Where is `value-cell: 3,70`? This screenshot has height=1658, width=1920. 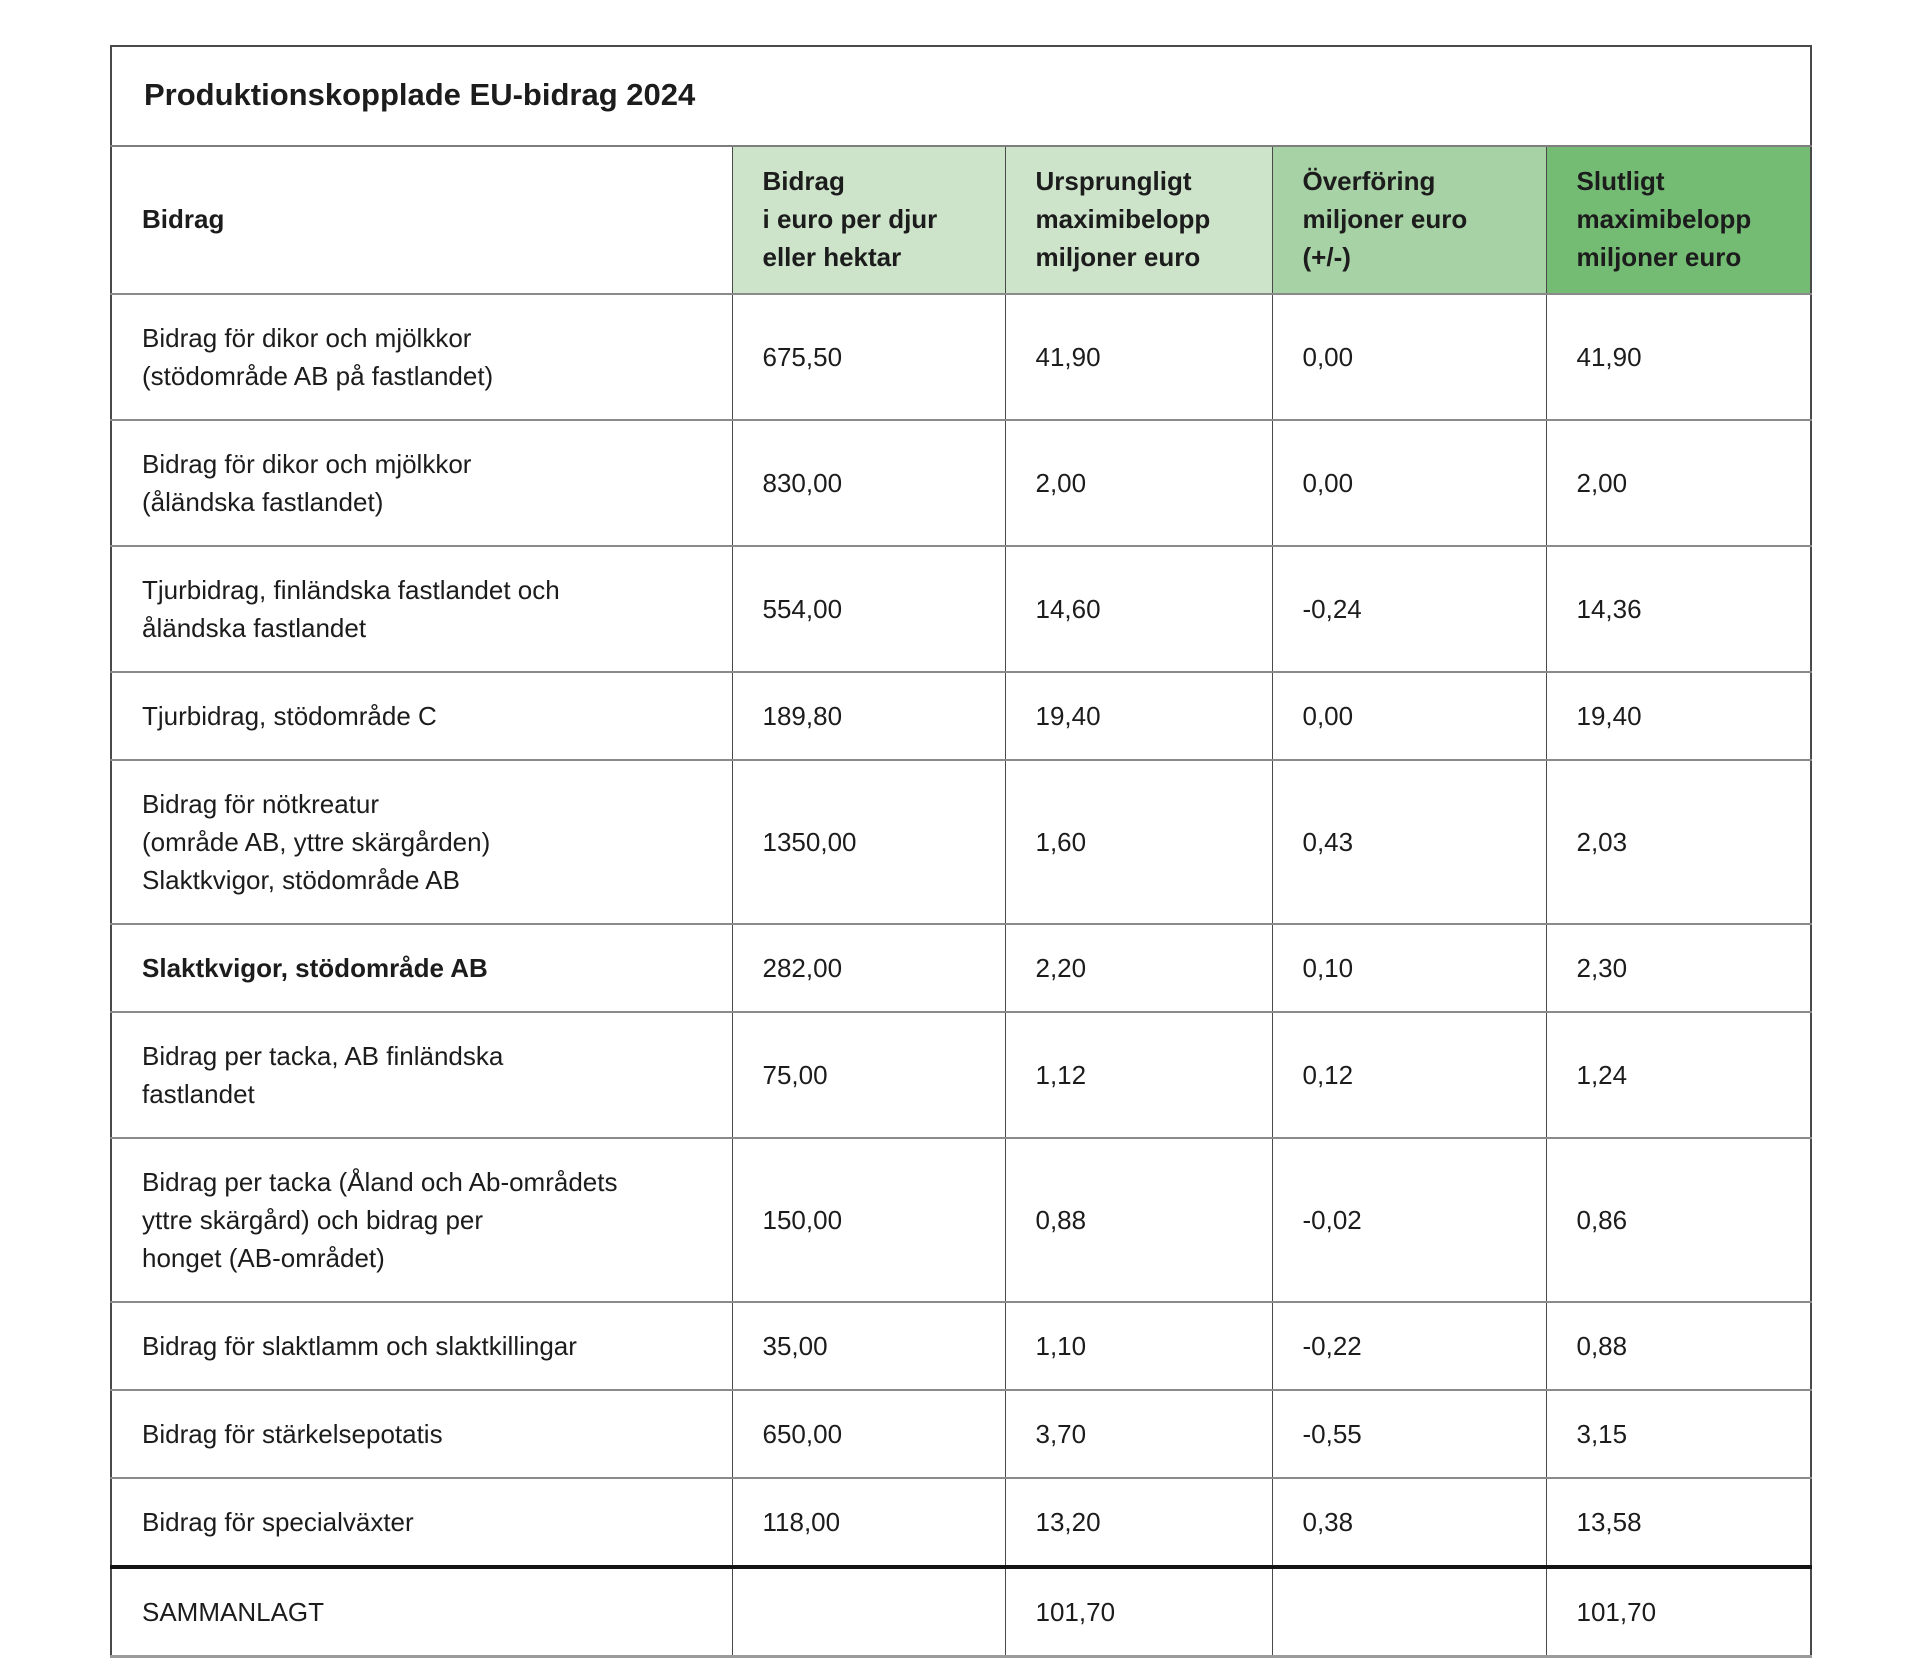 value-cell: 3,70 is located at coordinates (1138, 1433).